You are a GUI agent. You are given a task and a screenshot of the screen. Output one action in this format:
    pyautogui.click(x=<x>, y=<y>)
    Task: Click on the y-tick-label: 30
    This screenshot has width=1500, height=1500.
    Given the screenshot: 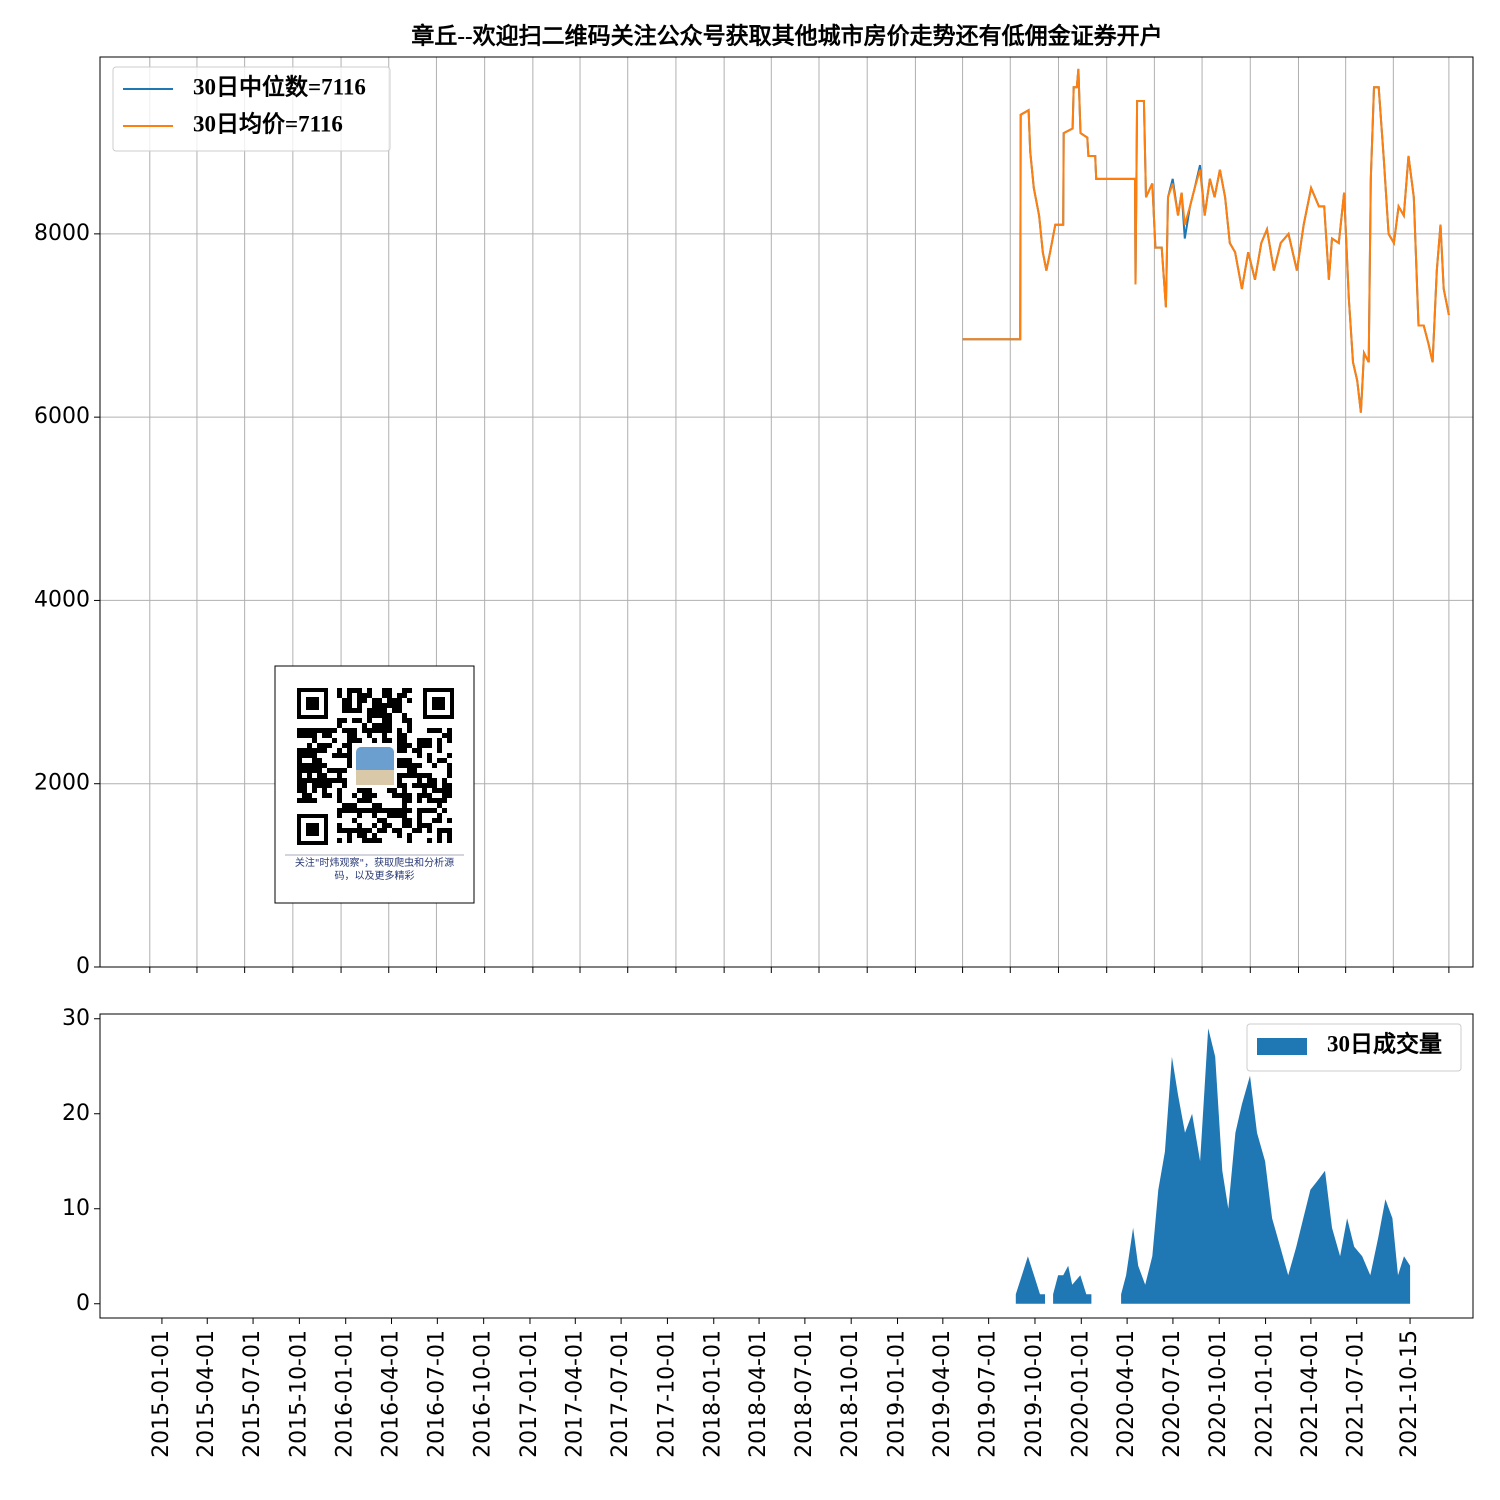 What is the action you would take?
    pyautogui.click(x=76, y=1018)
    